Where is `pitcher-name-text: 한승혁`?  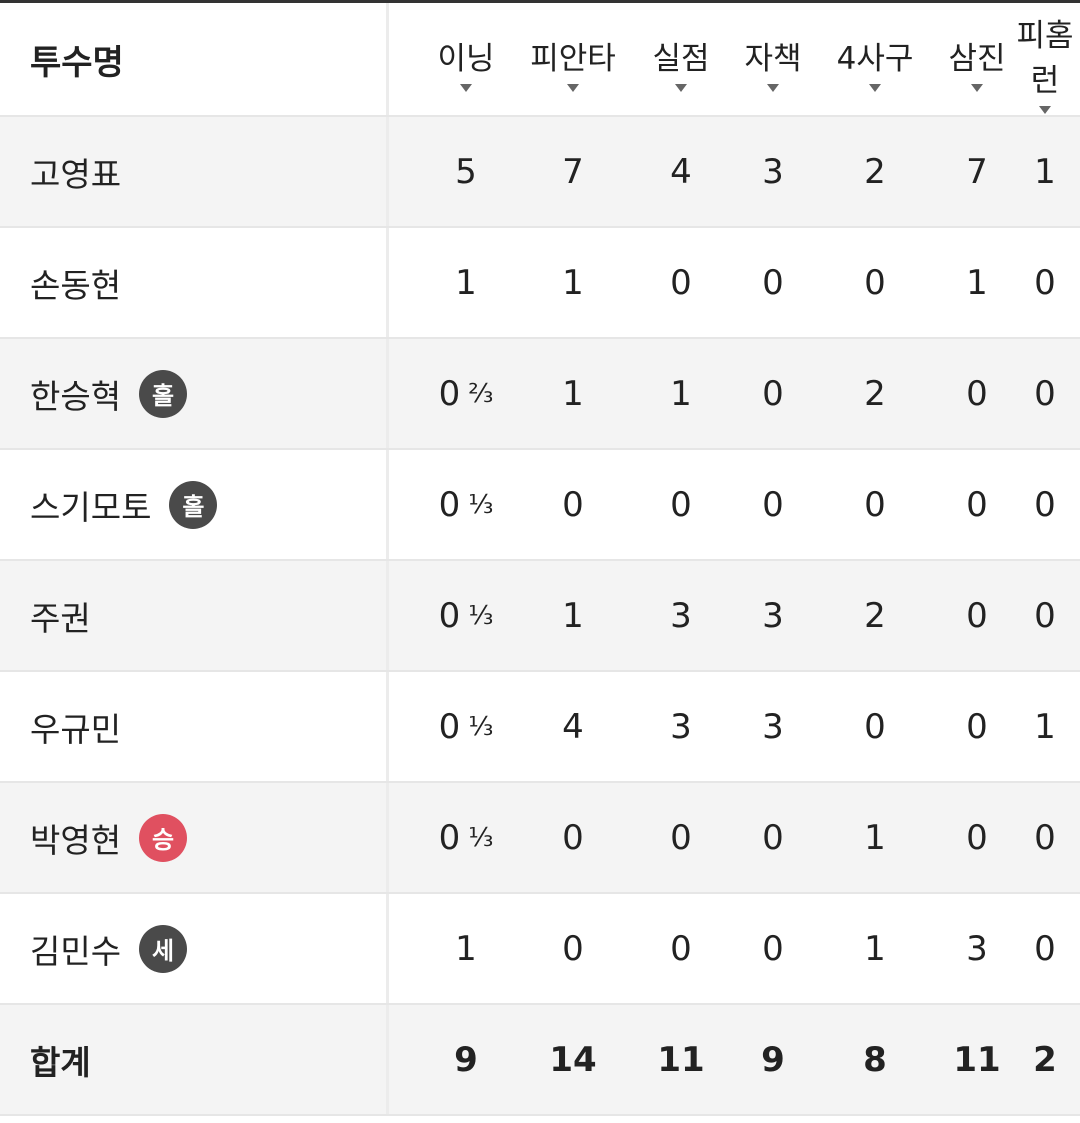
pitcher-name-text: 한승혁 is located at coordinates (76, 396).